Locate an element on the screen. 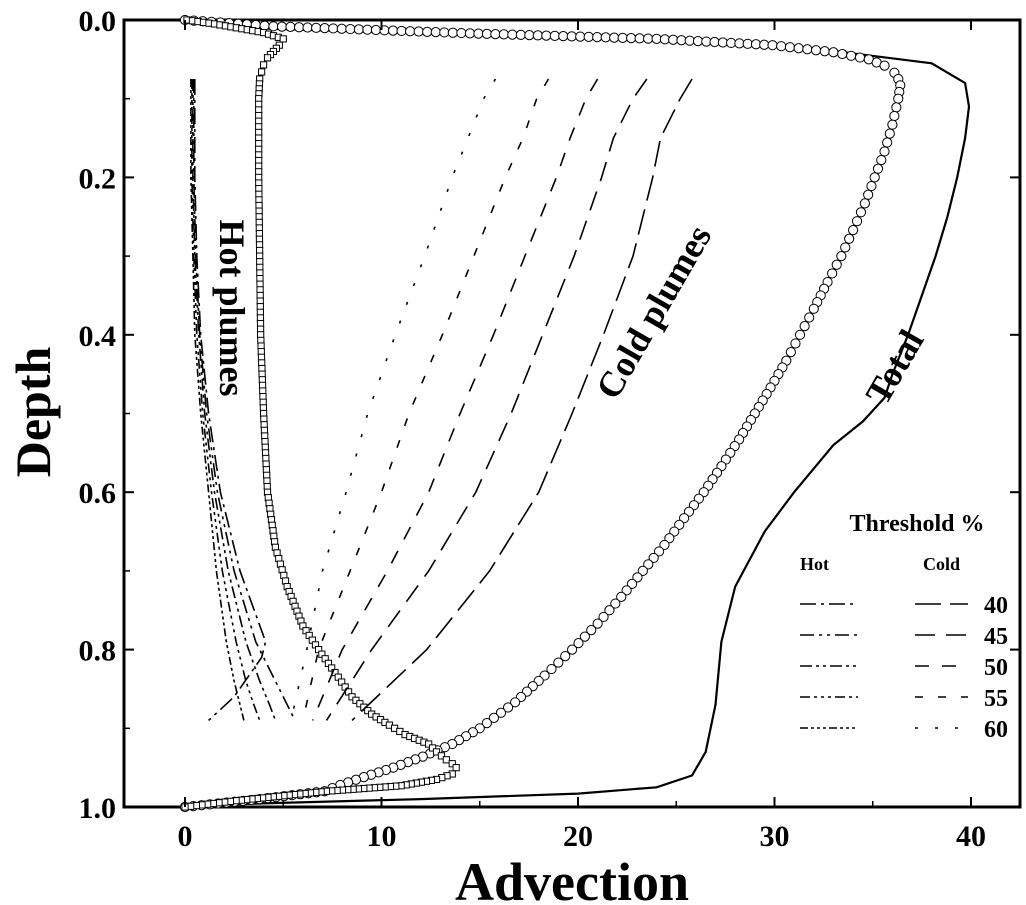  legend-threshold-40: 40 is located at coordinates (996, 606).